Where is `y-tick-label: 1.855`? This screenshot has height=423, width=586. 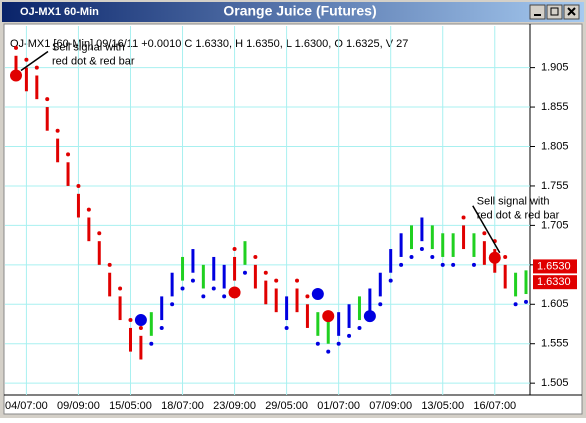
y-tick-label: 1.855 is located at coordinates (555, 107).